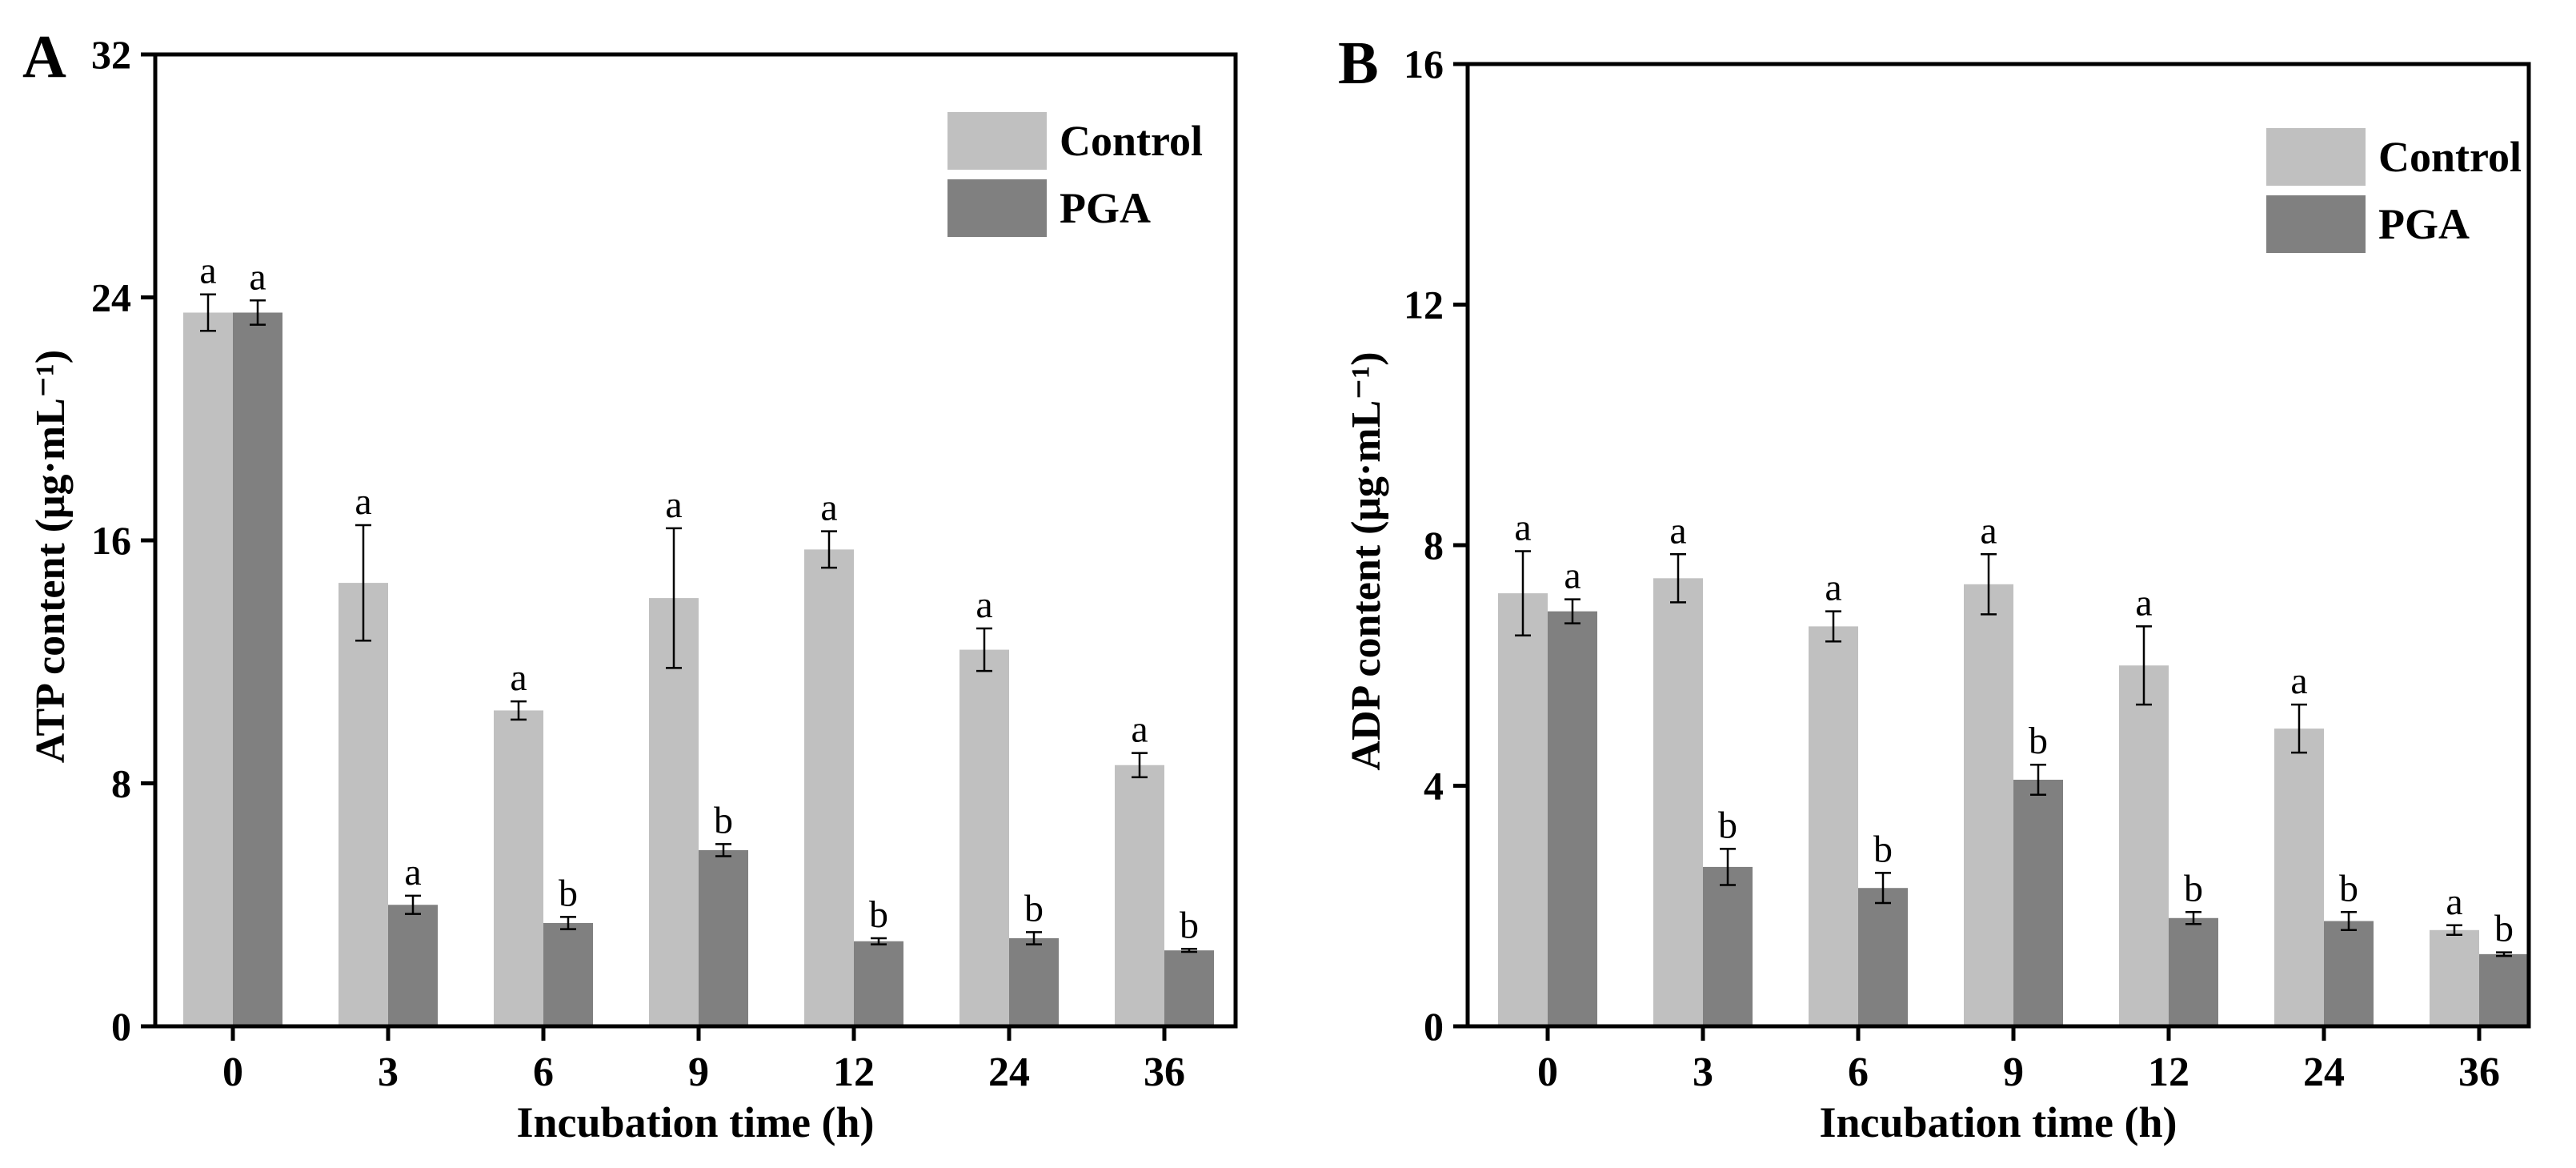  I want to click on y-tick-label: 12, so click(1424, 305).